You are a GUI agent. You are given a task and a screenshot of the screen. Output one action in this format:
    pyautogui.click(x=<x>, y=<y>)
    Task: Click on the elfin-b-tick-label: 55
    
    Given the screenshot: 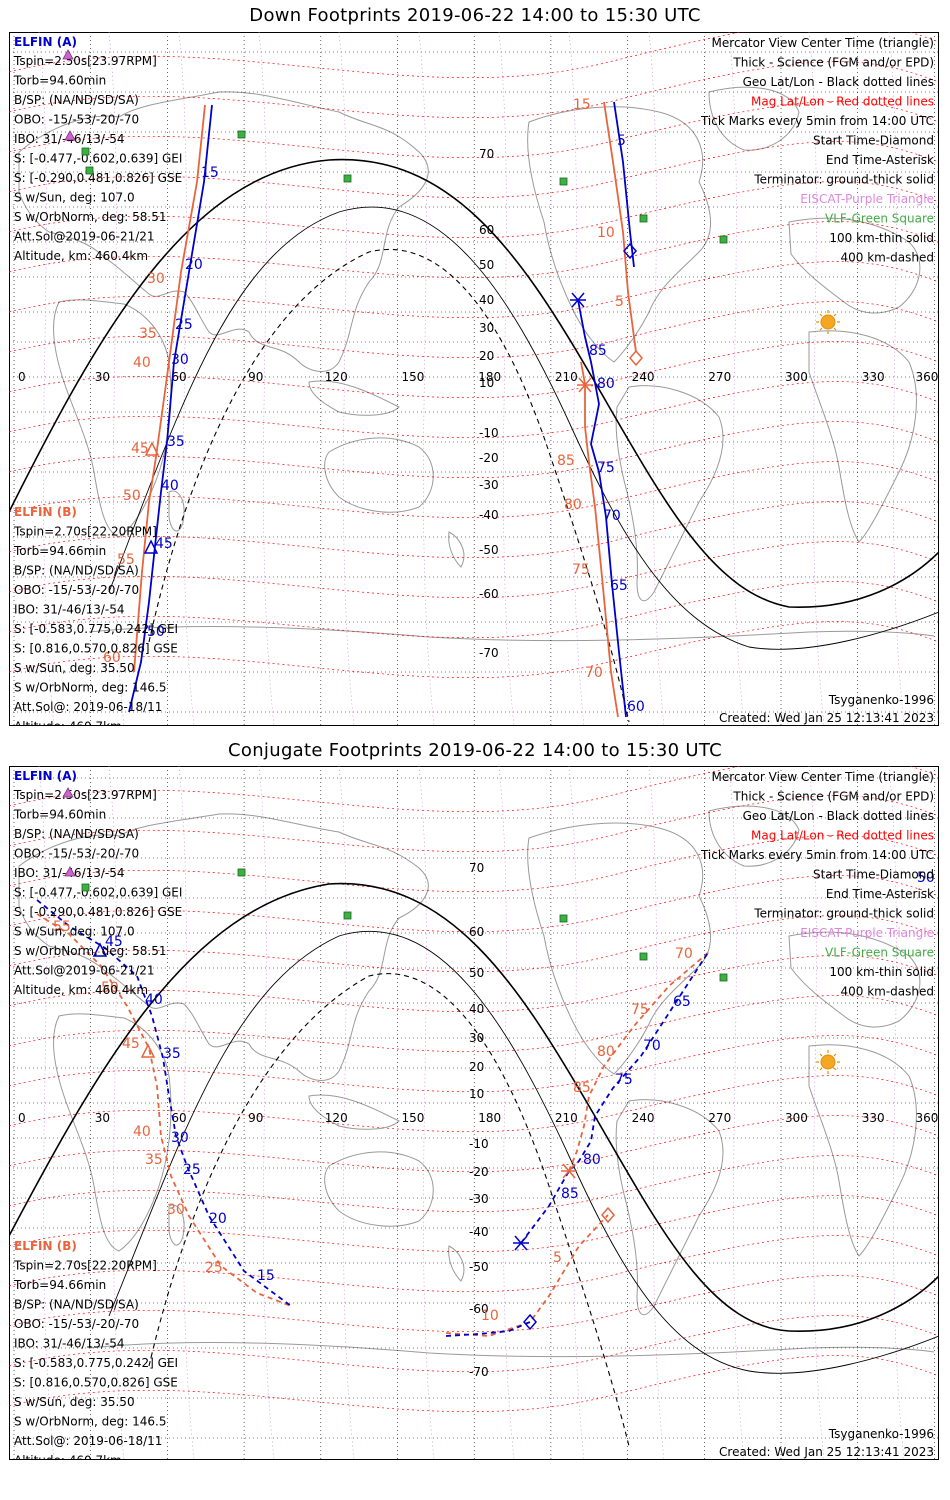 What is the action you would take?
    pyautogui.click(x=62, y=927)
    